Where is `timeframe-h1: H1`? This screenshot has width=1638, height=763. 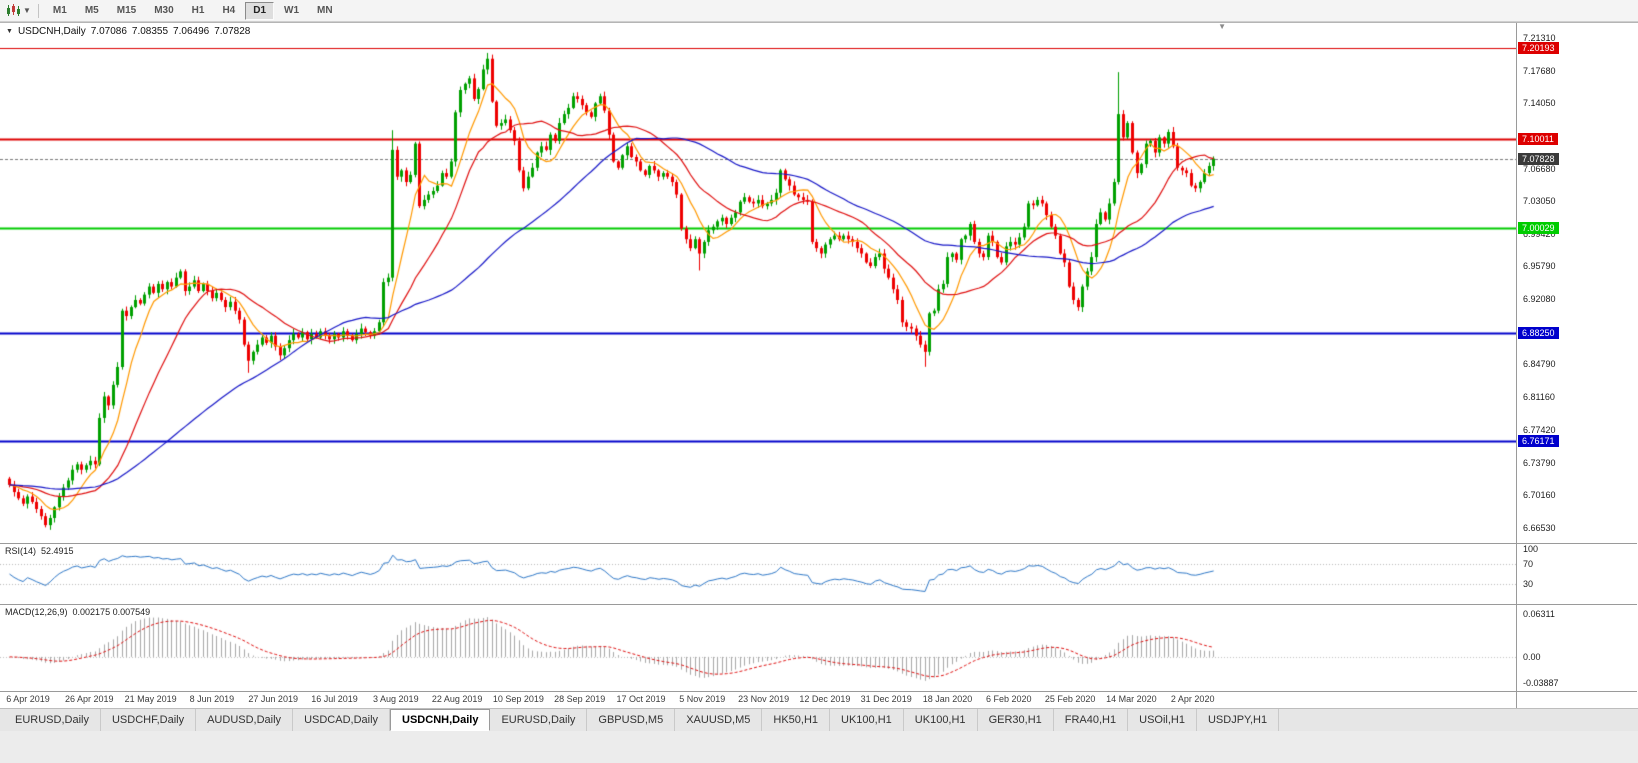 timeframe-h1: H1 is located at coordinates (198, 10).